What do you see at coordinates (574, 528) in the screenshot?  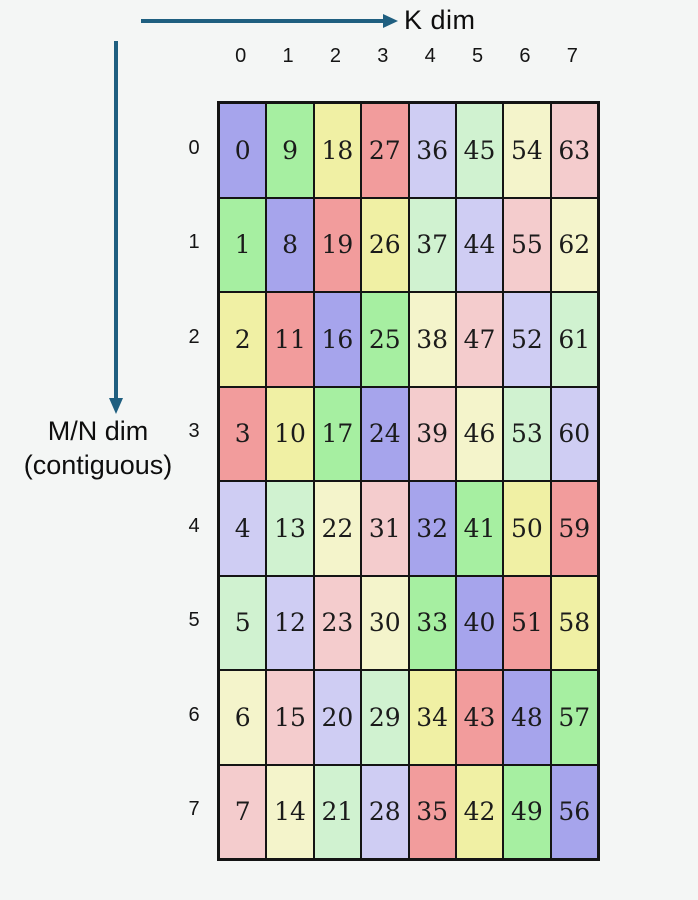 I see `matrix-cell: 59` at bounding box center [574, 528].